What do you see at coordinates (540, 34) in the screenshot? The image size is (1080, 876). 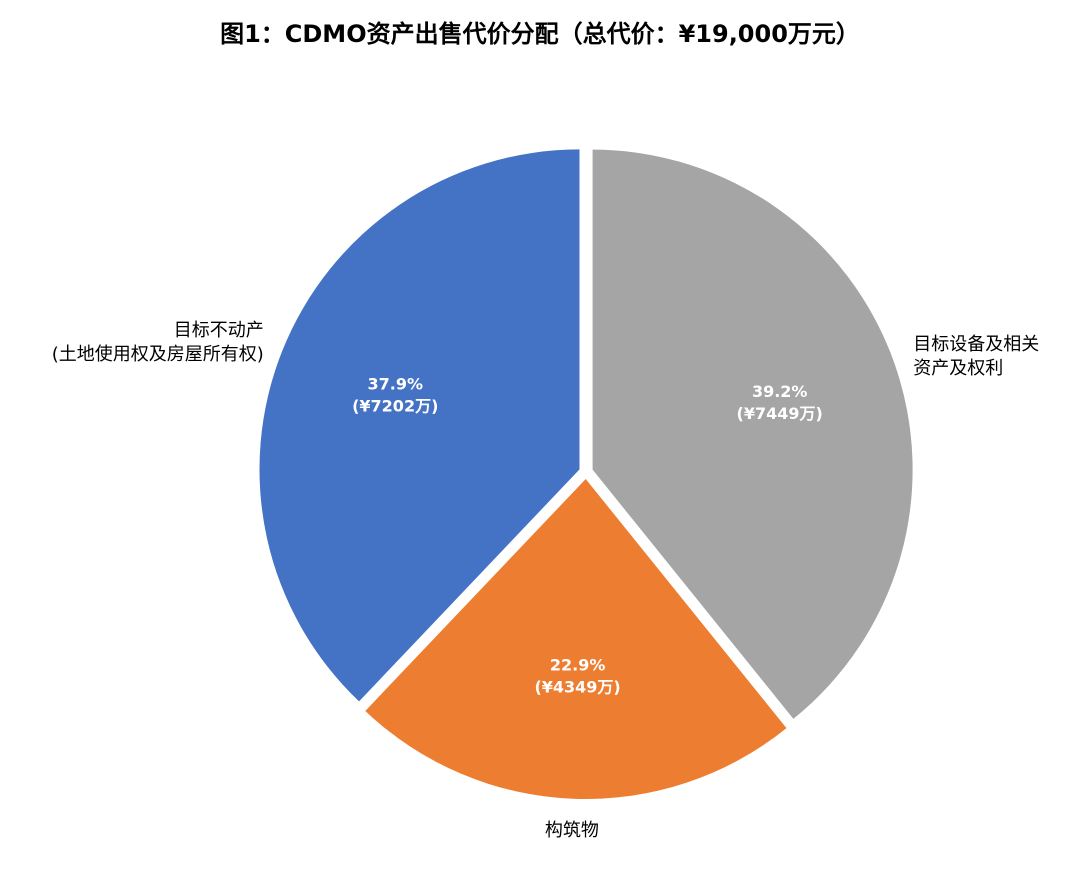 I see `chart-title: 图1：CDMO资产出售代价分配（总代价：¥19,000万元）` at bounding box center [540, 34].